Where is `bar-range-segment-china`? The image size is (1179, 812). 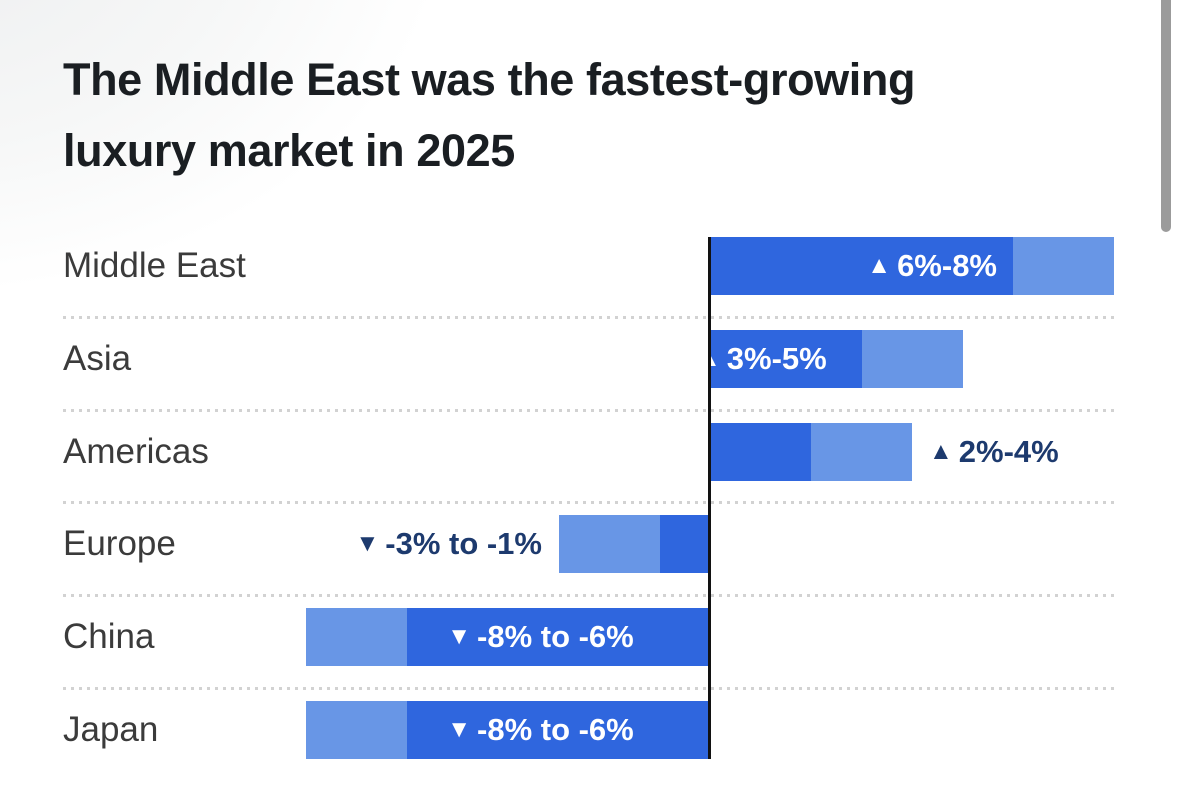 bar-range-segment-china is located at coordinates (356, 637).